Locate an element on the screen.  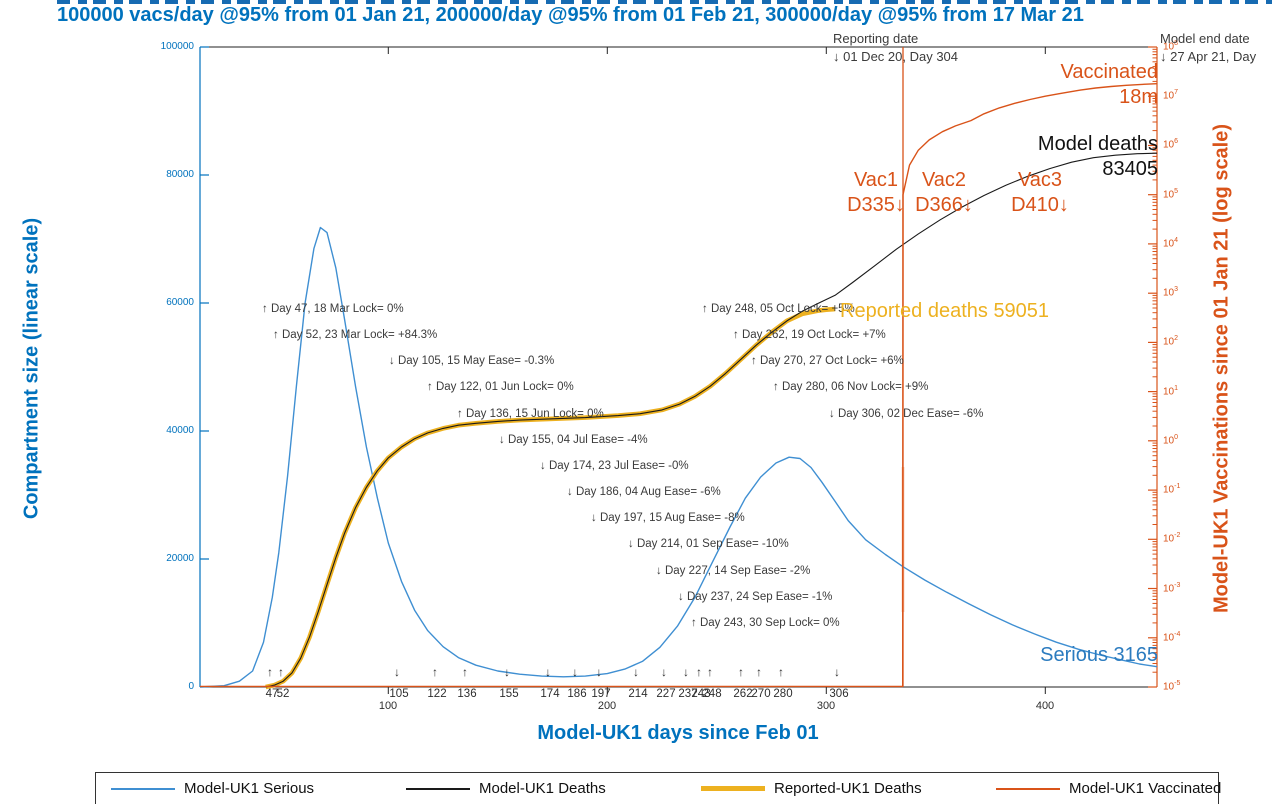
lock-ease-annotation: ↓ Day 214, 01 Sep Ease= -10% is located at coordinates (708, 544).